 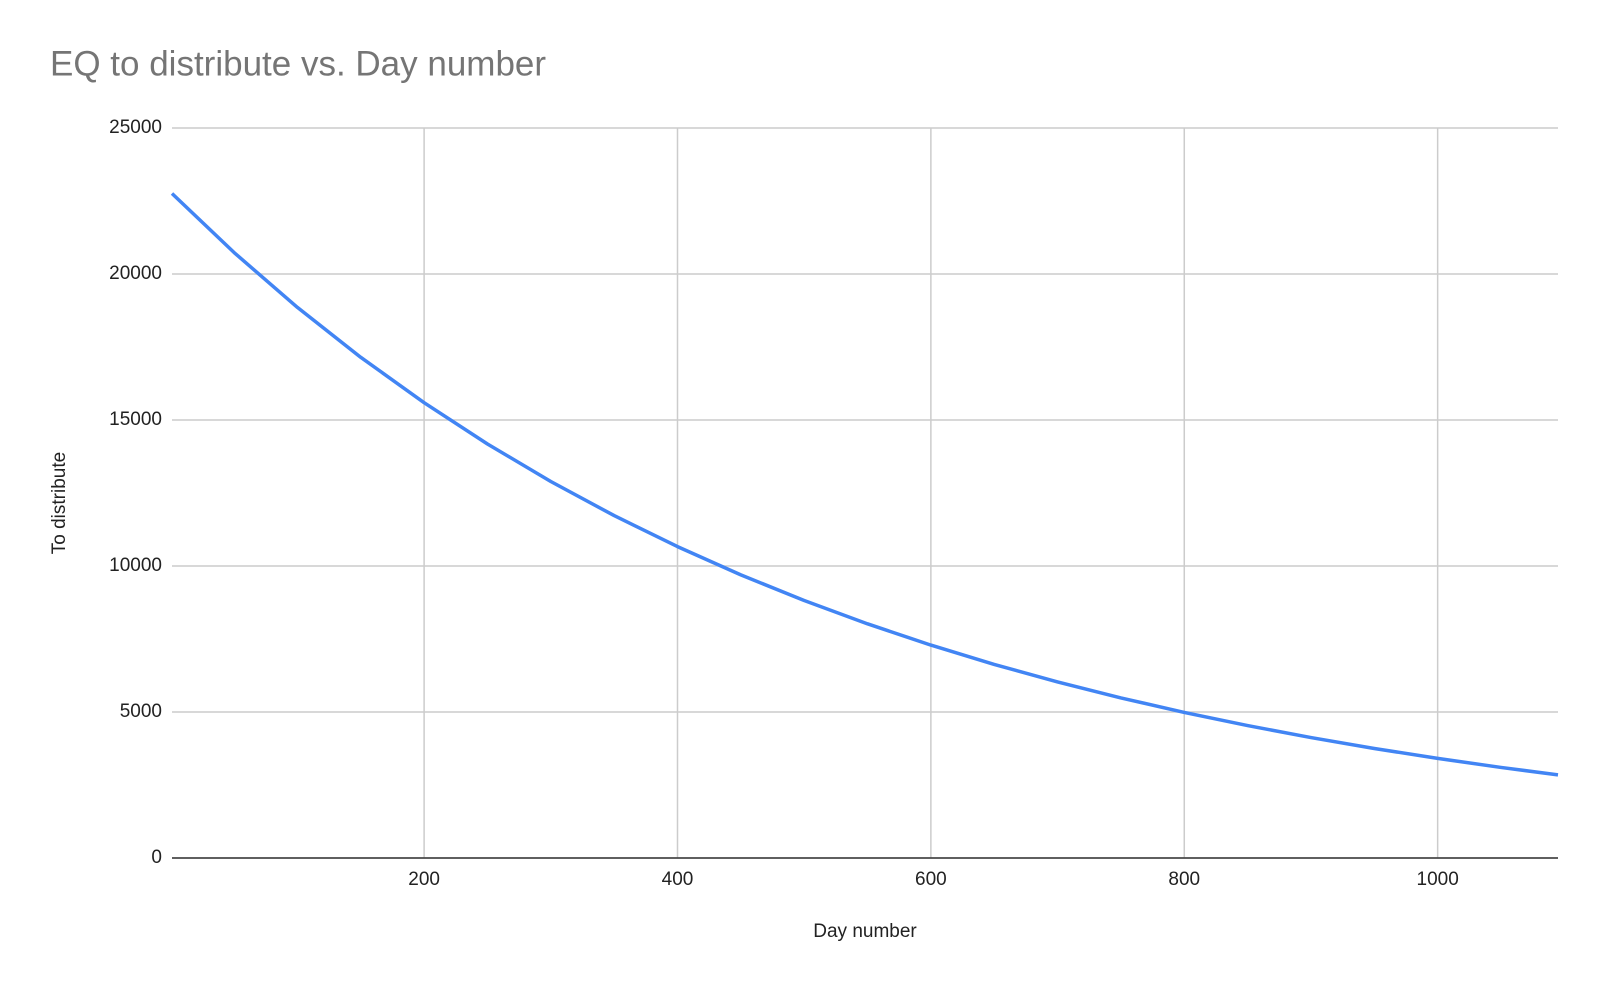 What do you see at coordinates (678, 879) in the screenshot?
I see `x-tick-label: 400` at bounding box center [678, 879].